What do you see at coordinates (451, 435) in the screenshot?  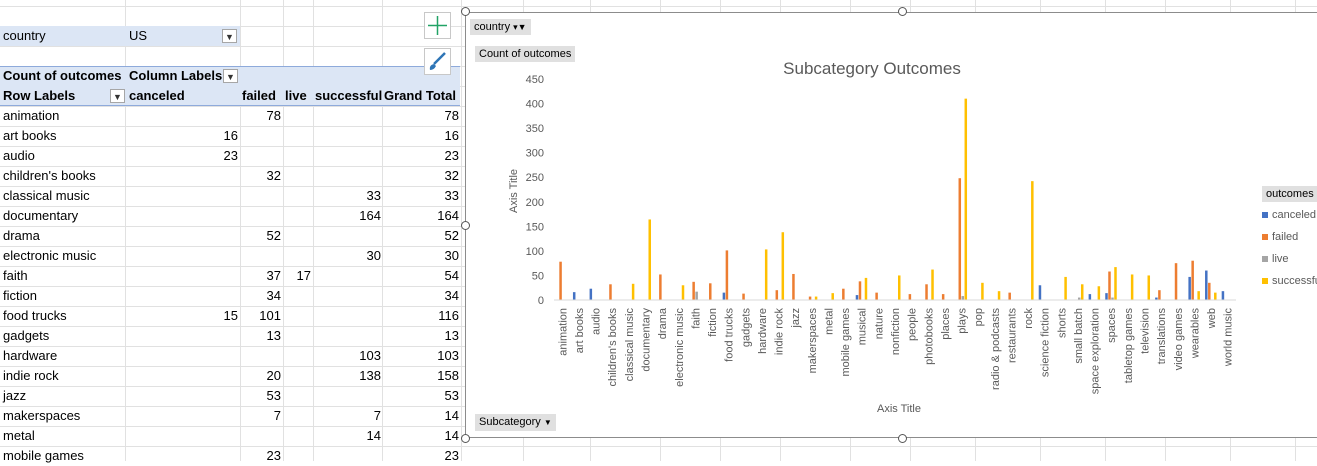 I see `pivot-cell-total: 14` at bounding box center [451, 435].